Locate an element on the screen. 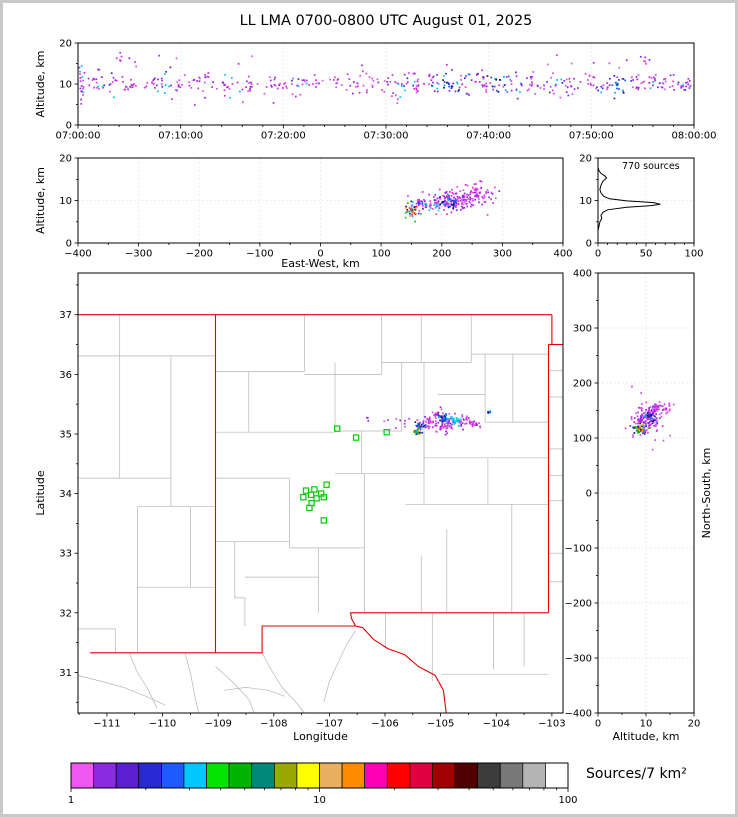 The image size is (738, 817). x-tick-label: 400 is located at coordinates (562, 254).